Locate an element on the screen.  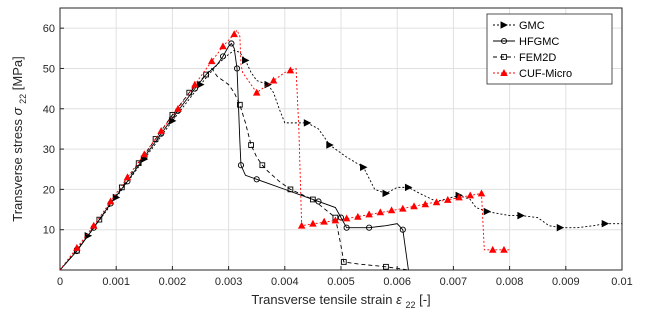
y-tick-label: 10 is located at coordinates (49, 231).